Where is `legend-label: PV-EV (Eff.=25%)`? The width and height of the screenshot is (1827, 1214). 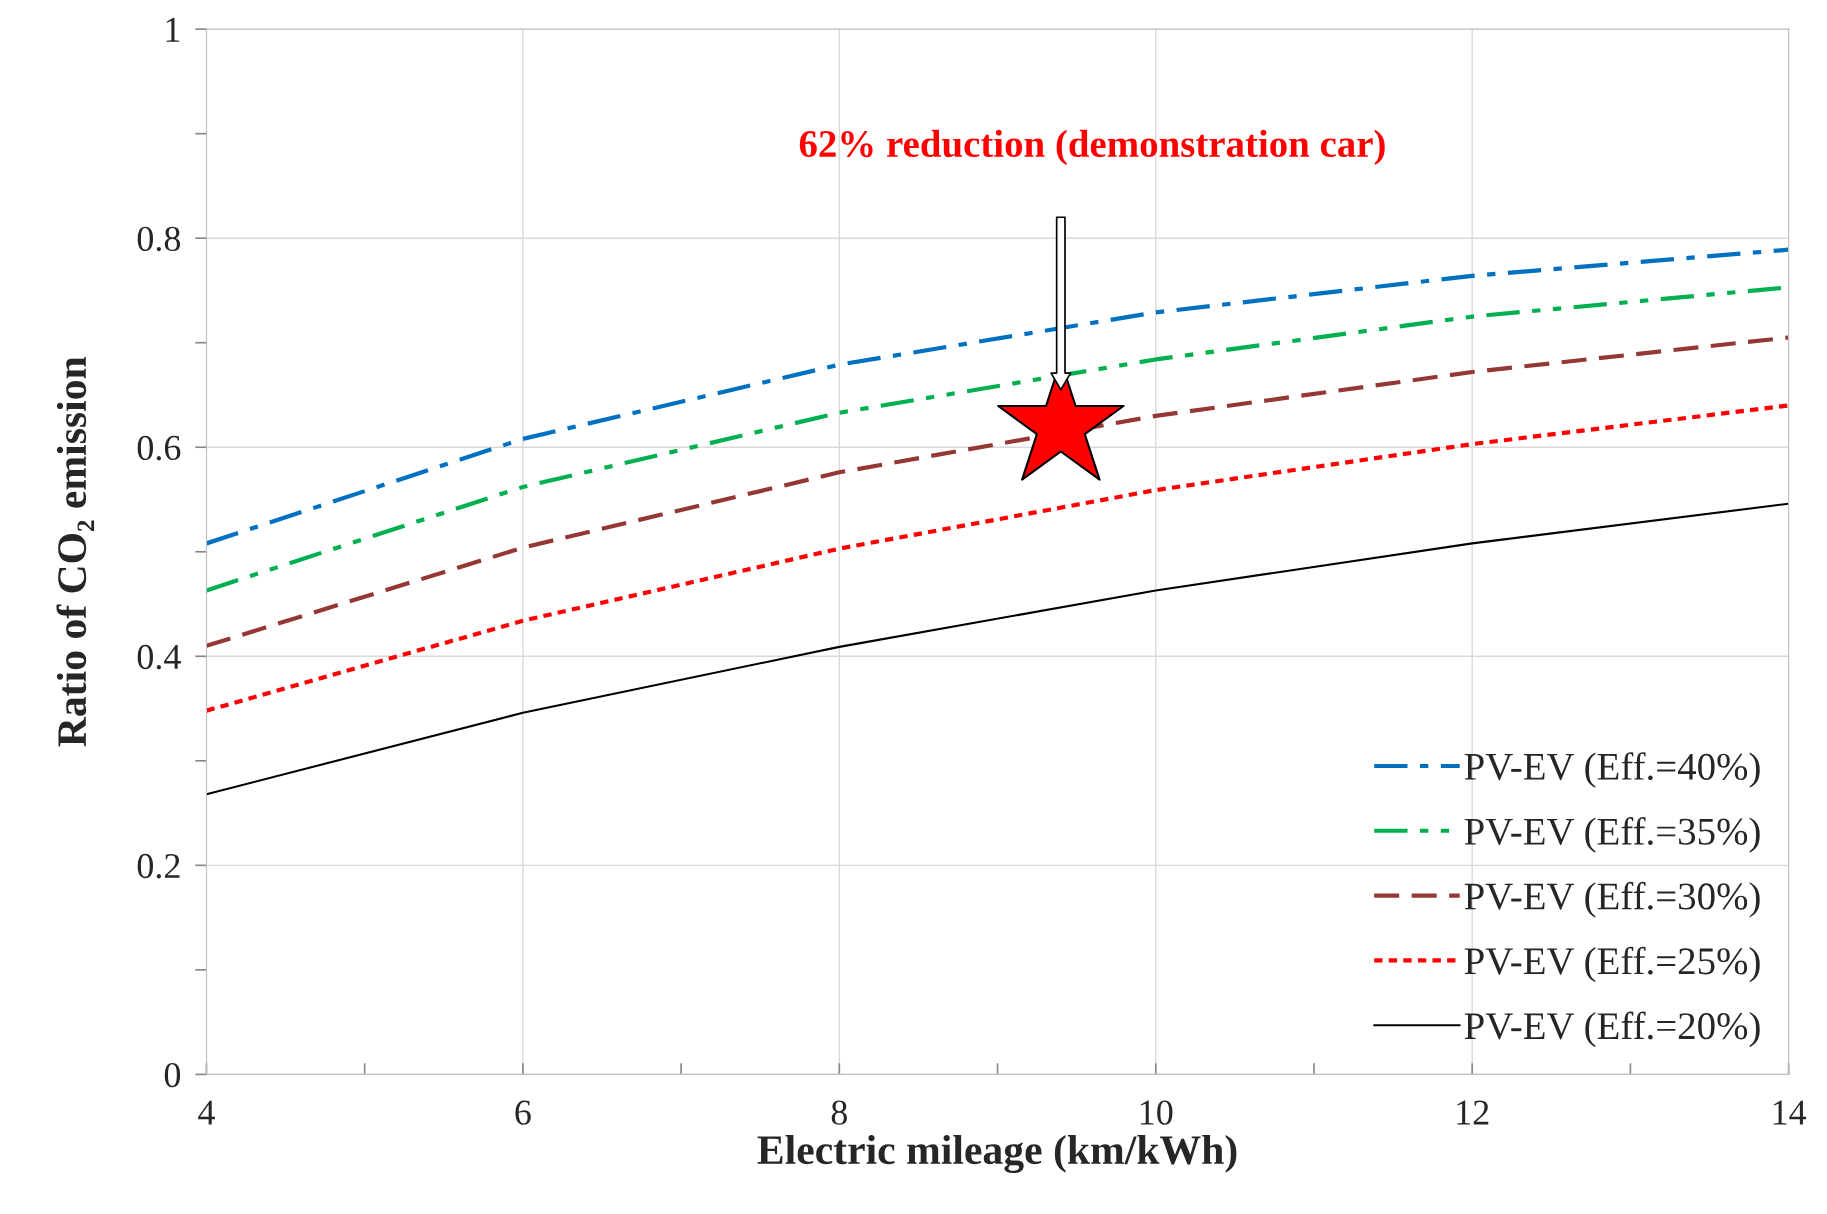 legend-label: PV-EV (Eff.=25%) is located at coordinates (1612, 964).